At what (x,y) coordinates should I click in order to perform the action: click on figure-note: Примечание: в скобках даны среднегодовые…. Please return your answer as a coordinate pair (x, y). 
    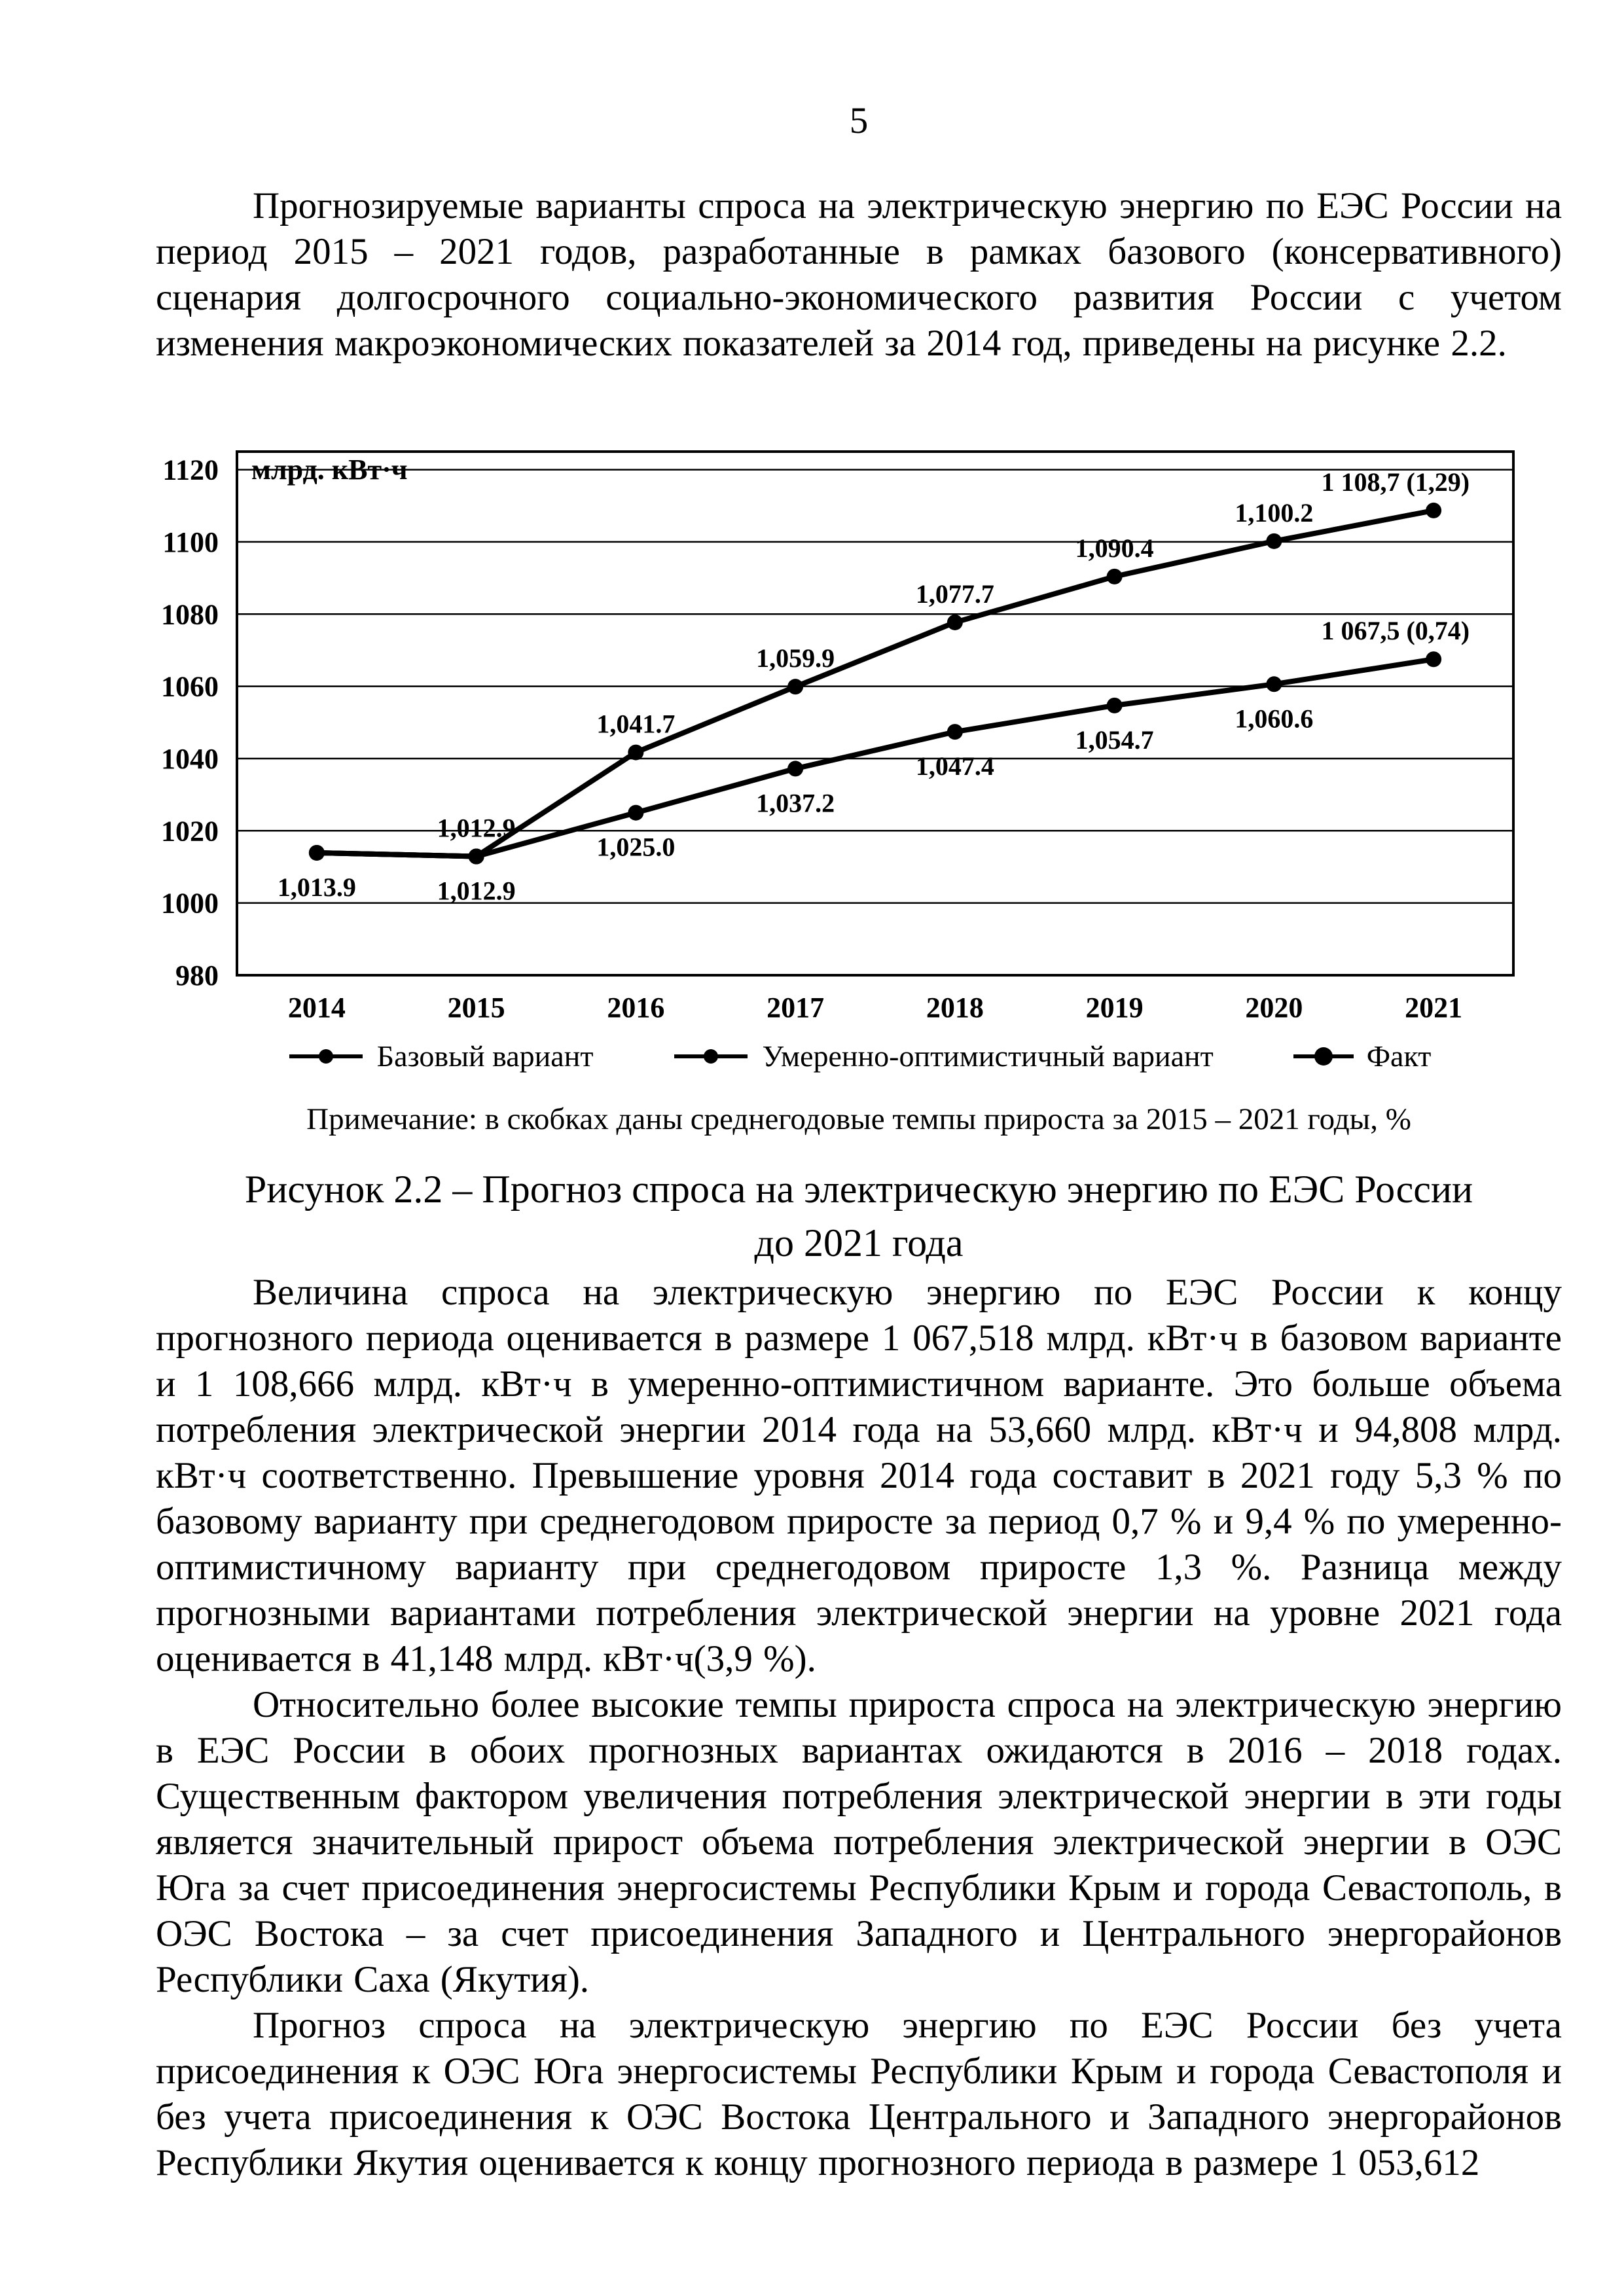
    Looking at the image, I should click on (858, 1119).